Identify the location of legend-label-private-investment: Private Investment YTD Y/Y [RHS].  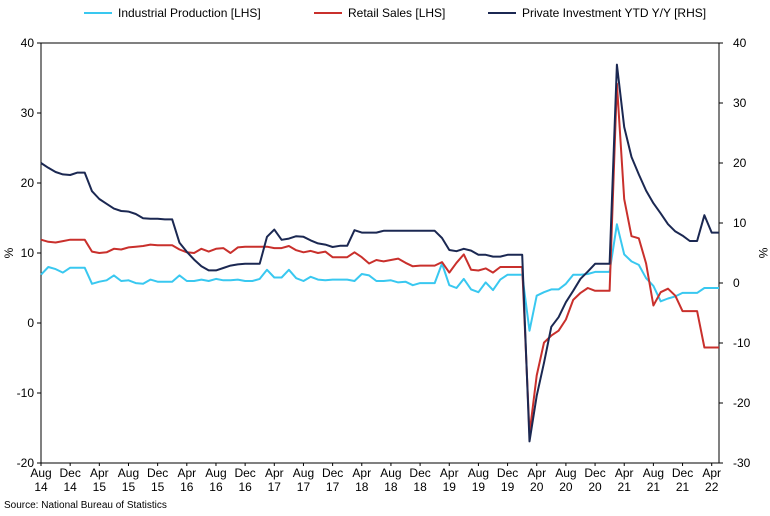
(614, 13).